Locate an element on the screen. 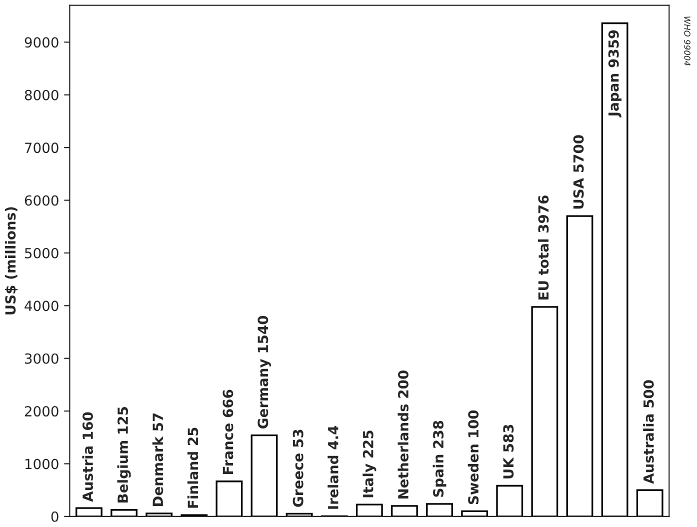 This screenshot has height=527, width=697. text: WHO 99004 is located at coordinates (687, 41).